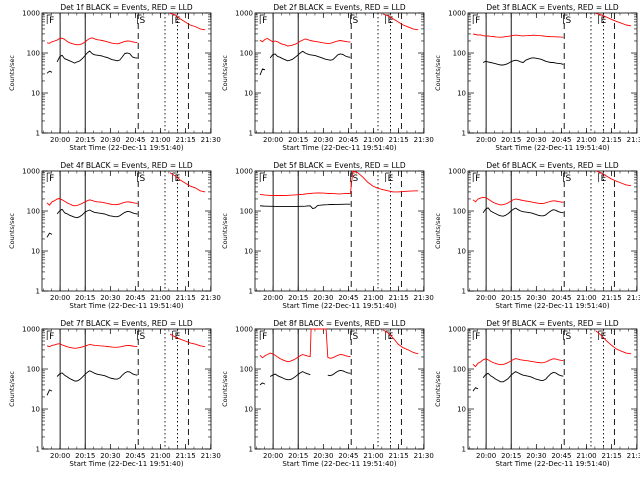  I want to click on panel-title: Det 7f BLACK = Events, RED = LLD, so click(126, 323).